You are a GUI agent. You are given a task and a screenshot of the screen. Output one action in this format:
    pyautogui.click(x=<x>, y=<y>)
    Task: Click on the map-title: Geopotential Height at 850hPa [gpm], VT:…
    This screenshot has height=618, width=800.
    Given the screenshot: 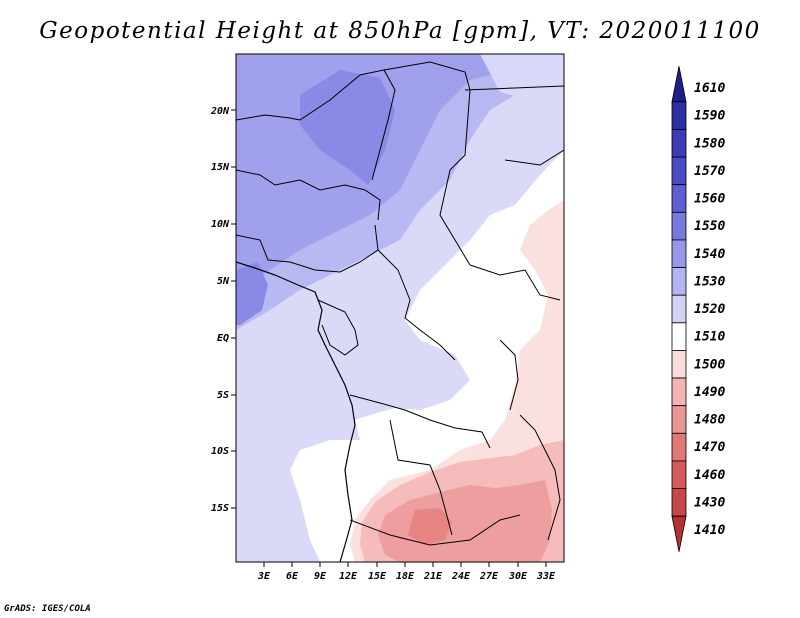 What is the action you would take?
    pyautogui.click(x=400, y=31)
    